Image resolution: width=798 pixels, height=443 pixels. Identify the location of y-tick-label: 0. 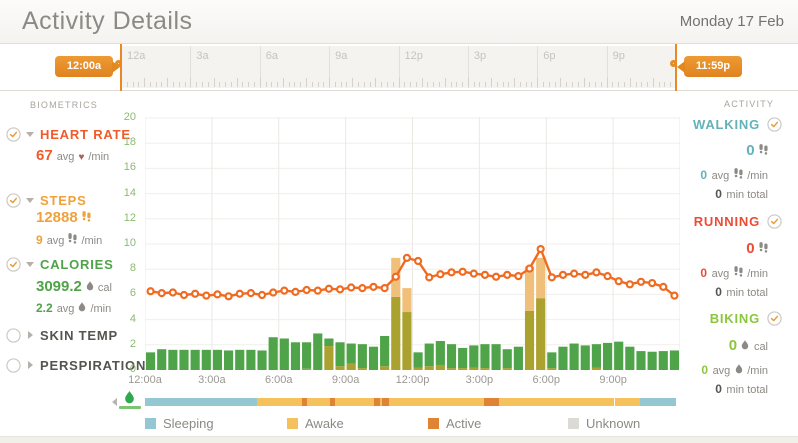
(132, 369).